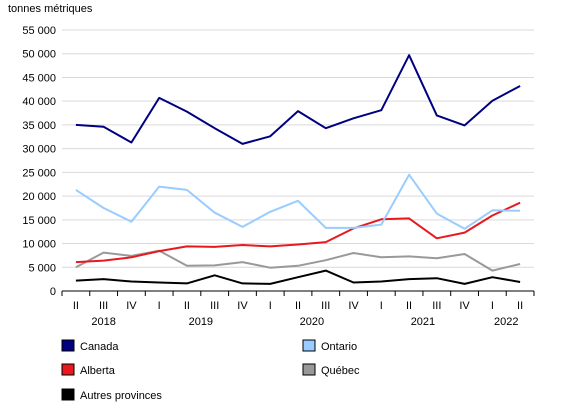 This screenshot has width=580, height=410. I want to click on y-tick-label: 25 000, so click(39, 173).